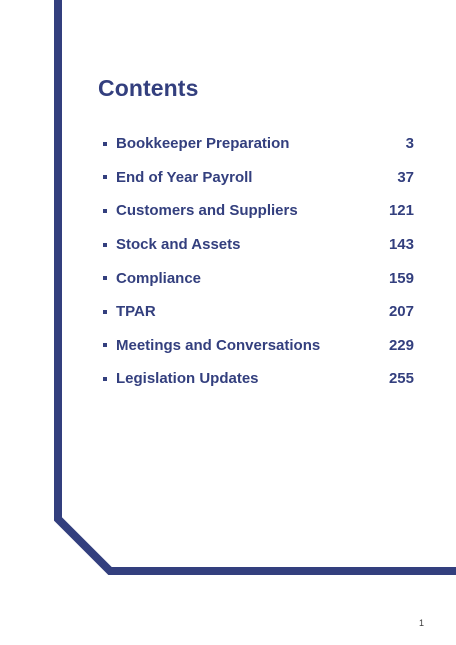 The image size is (456, 645). I want to click on toc-item-label: Compliance, so click(159, 278).